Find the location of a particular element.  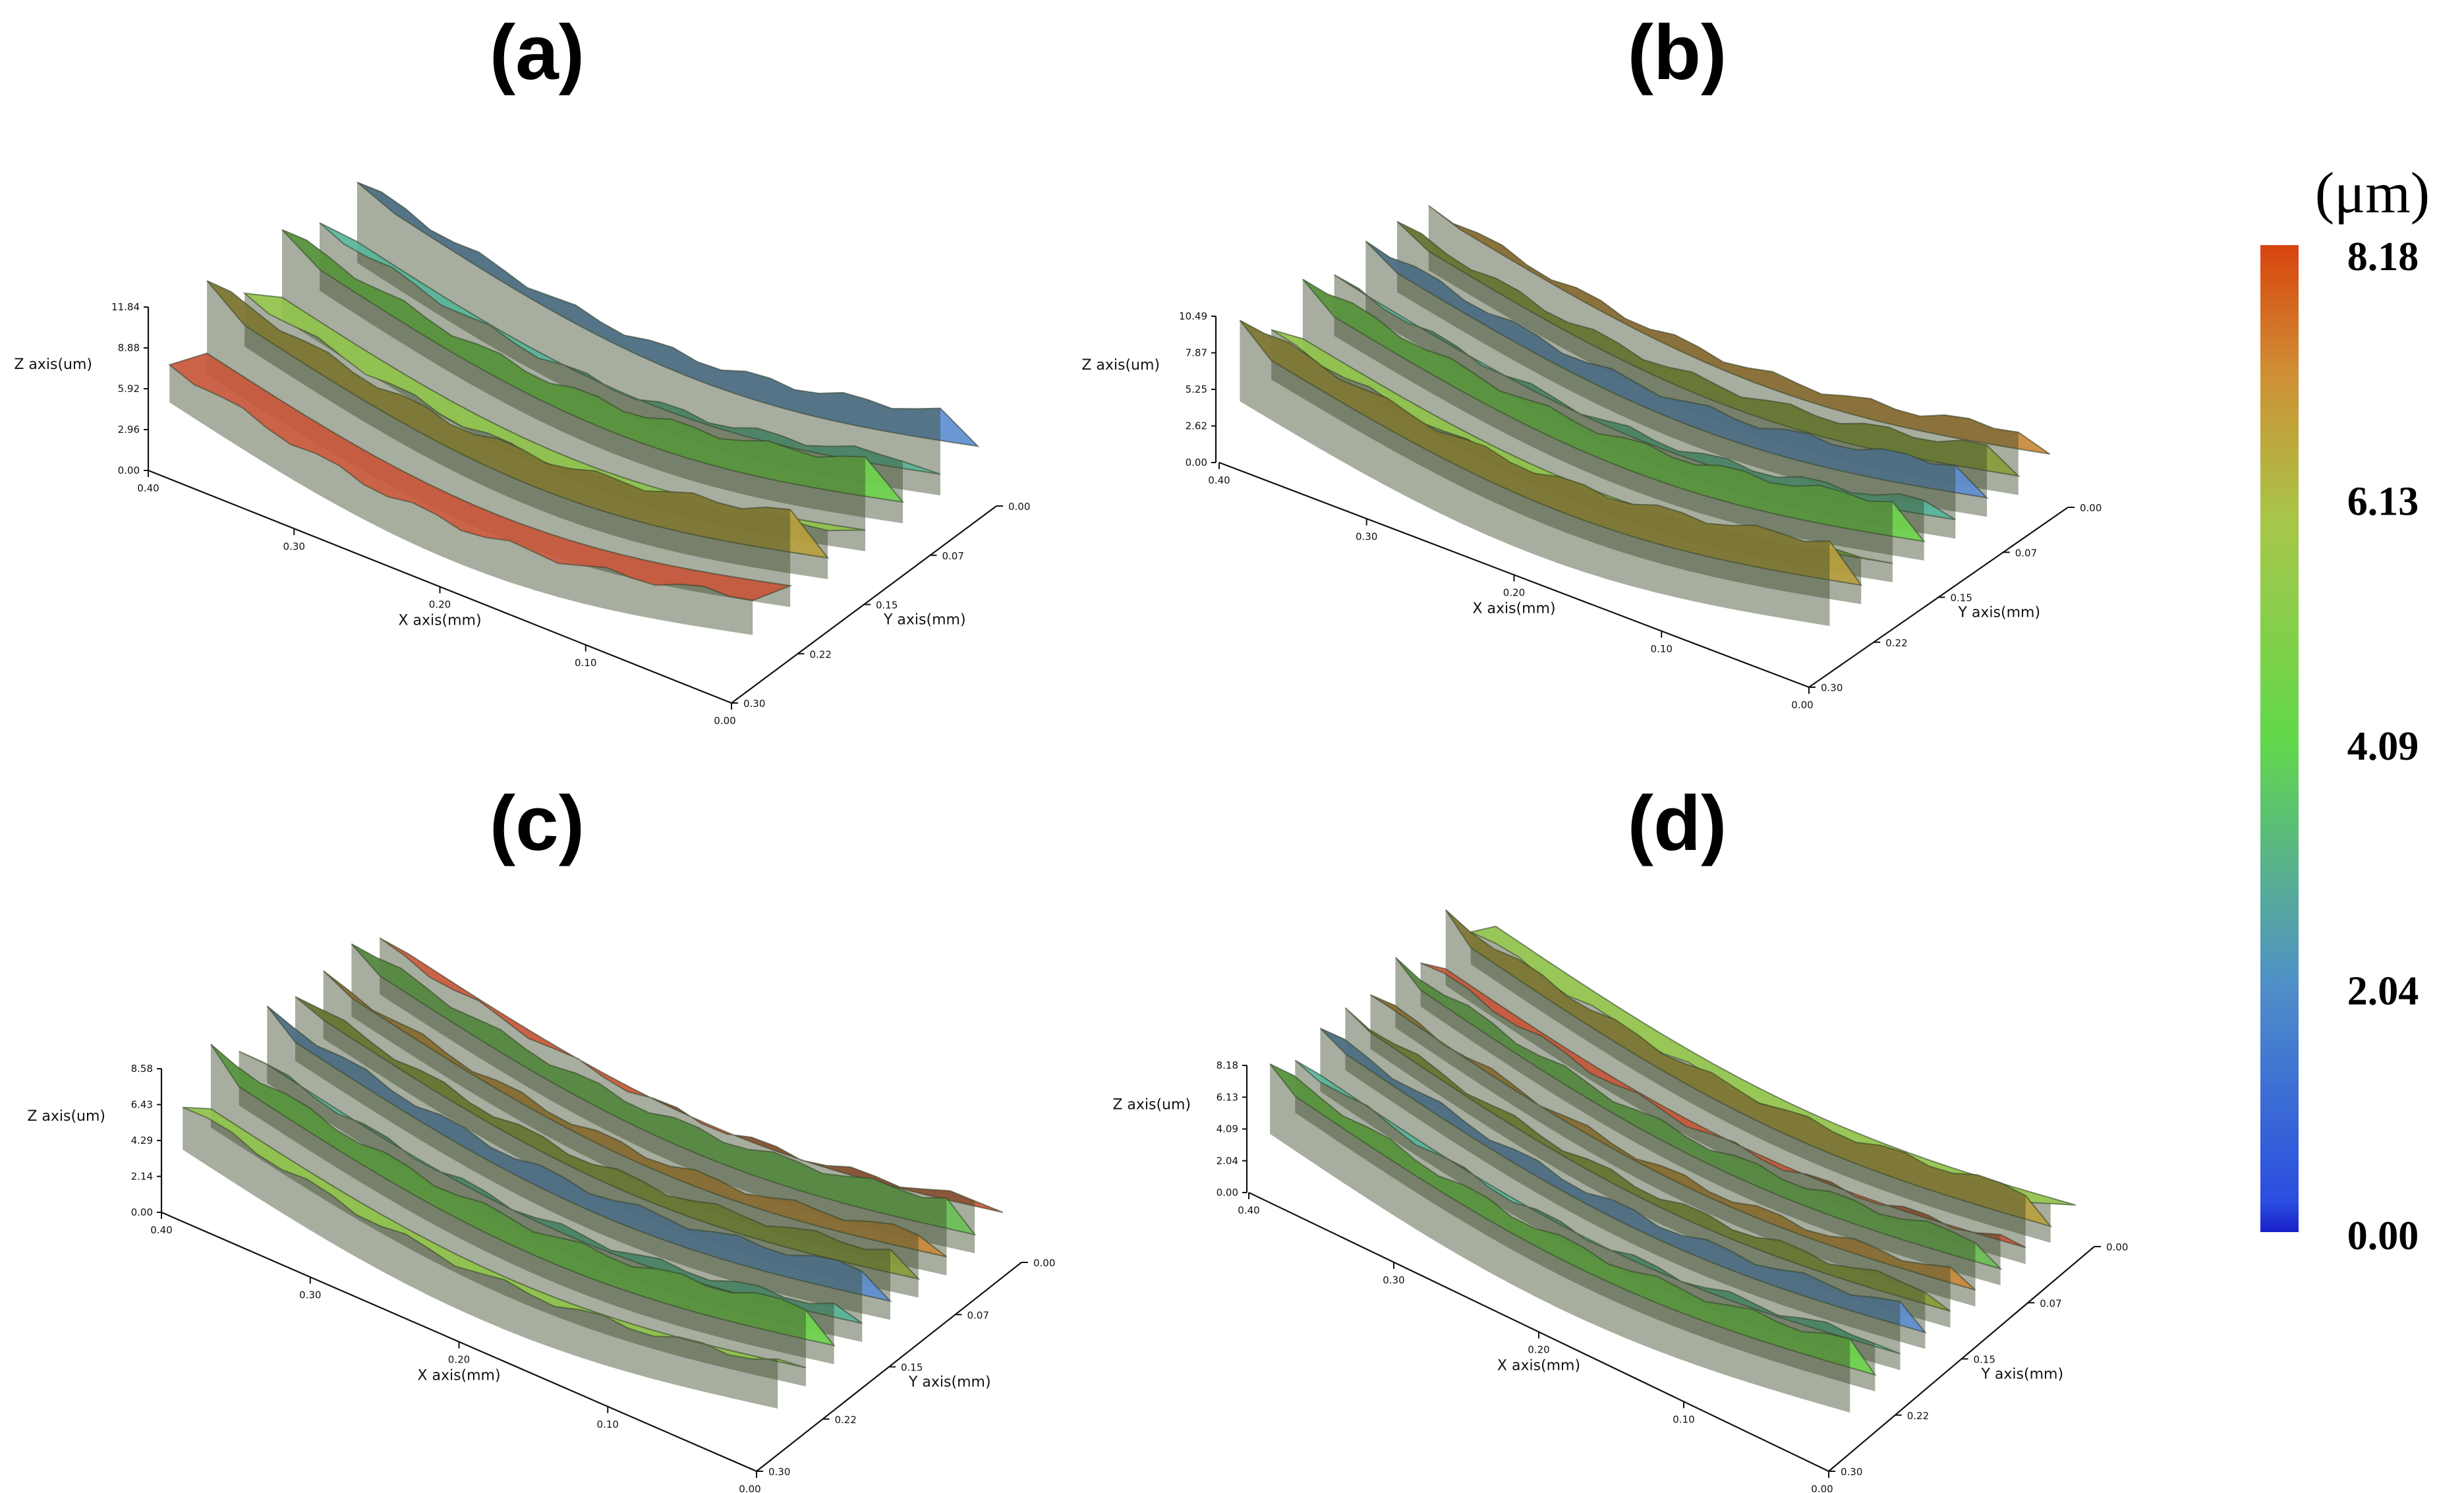

y-tick-label: 0.30 is located at coordinates (1851, 1472).